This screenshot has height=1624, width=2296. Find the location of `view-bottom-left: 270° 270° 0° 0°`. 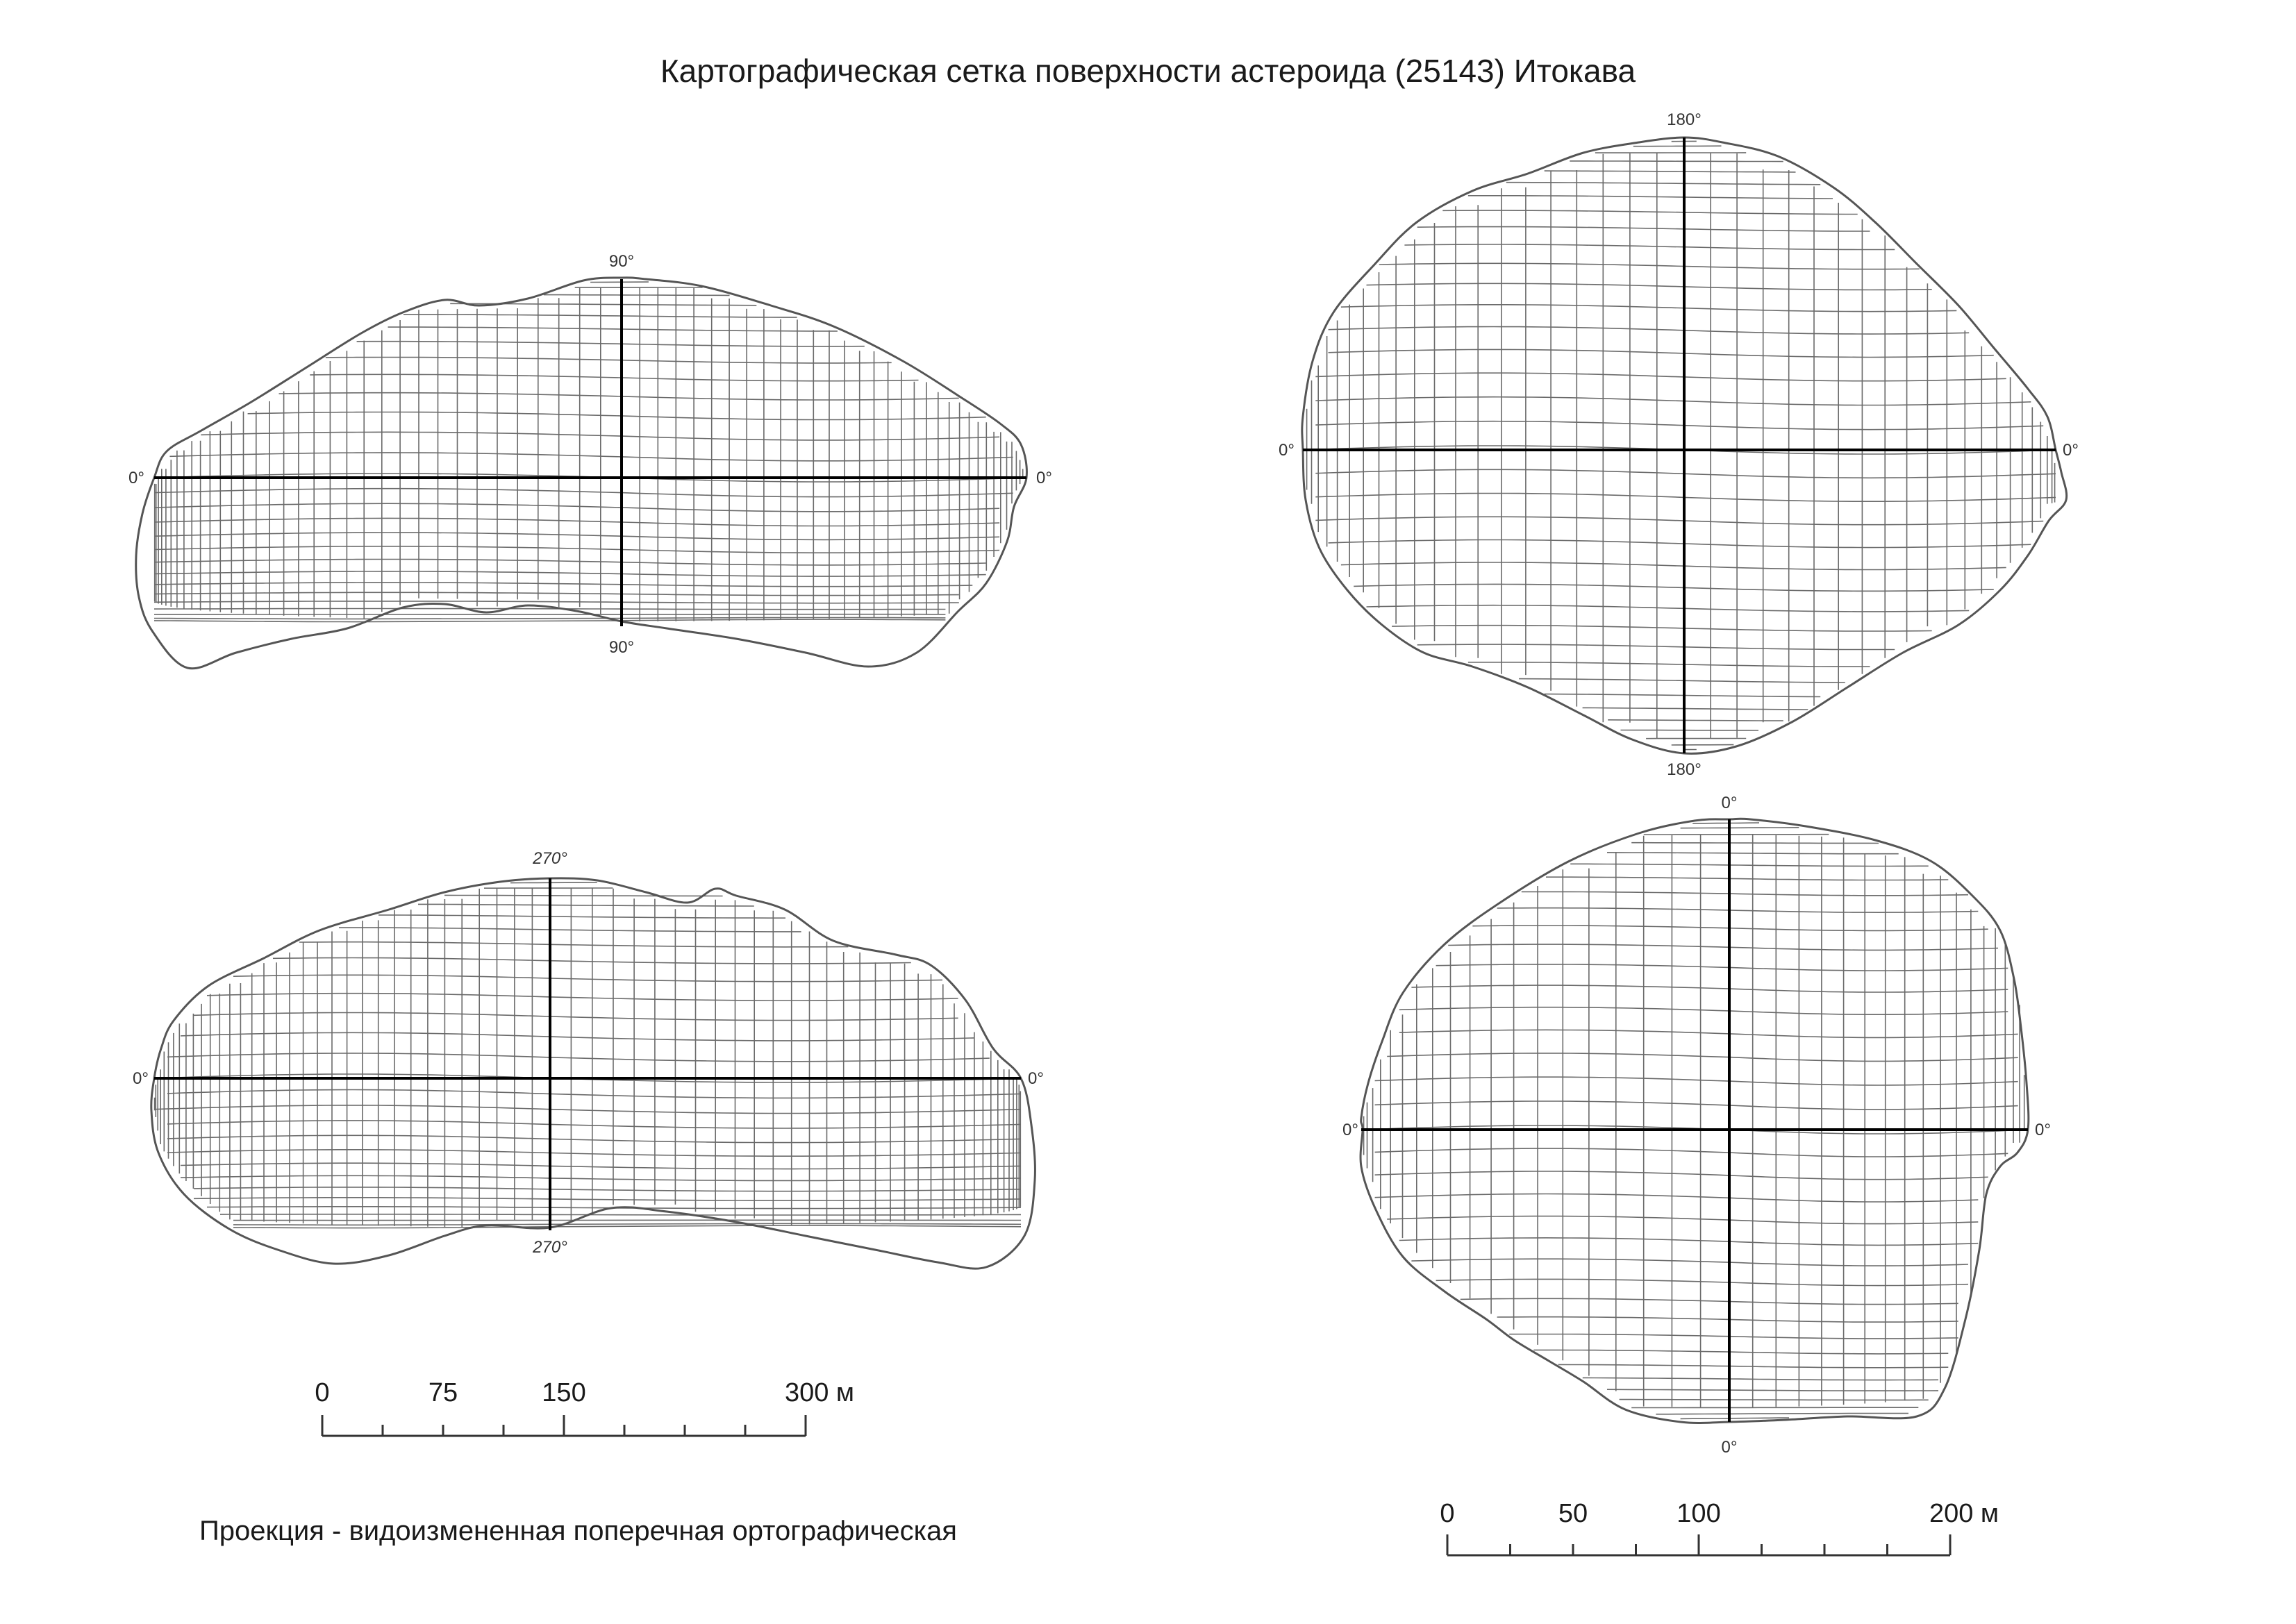

view-bottom-left: 270° 270° 0° 0° is located at coordinates (588, 1059).